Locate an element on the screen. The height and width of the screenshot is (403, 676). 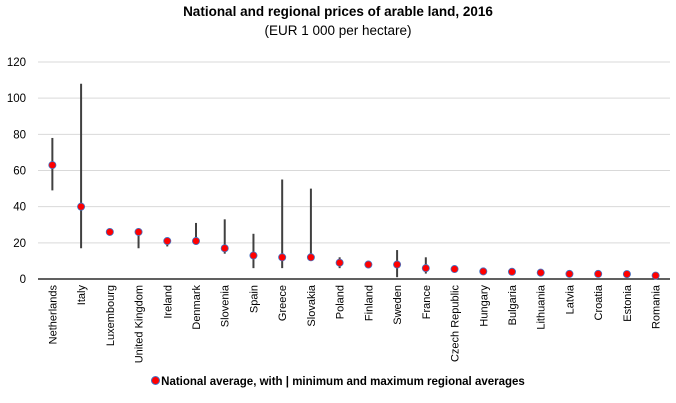
x-tick-label: Lithuania is located at coordinates (542, 307).